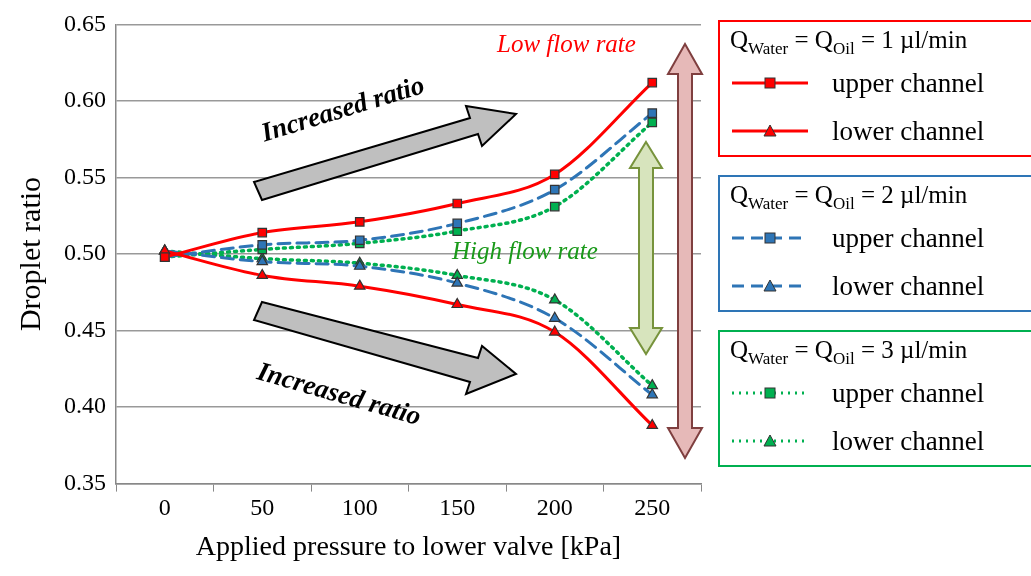  Describe the element at coordinates (652, 507) in the screenshot. I see `x-tick-label: 250` at that location.